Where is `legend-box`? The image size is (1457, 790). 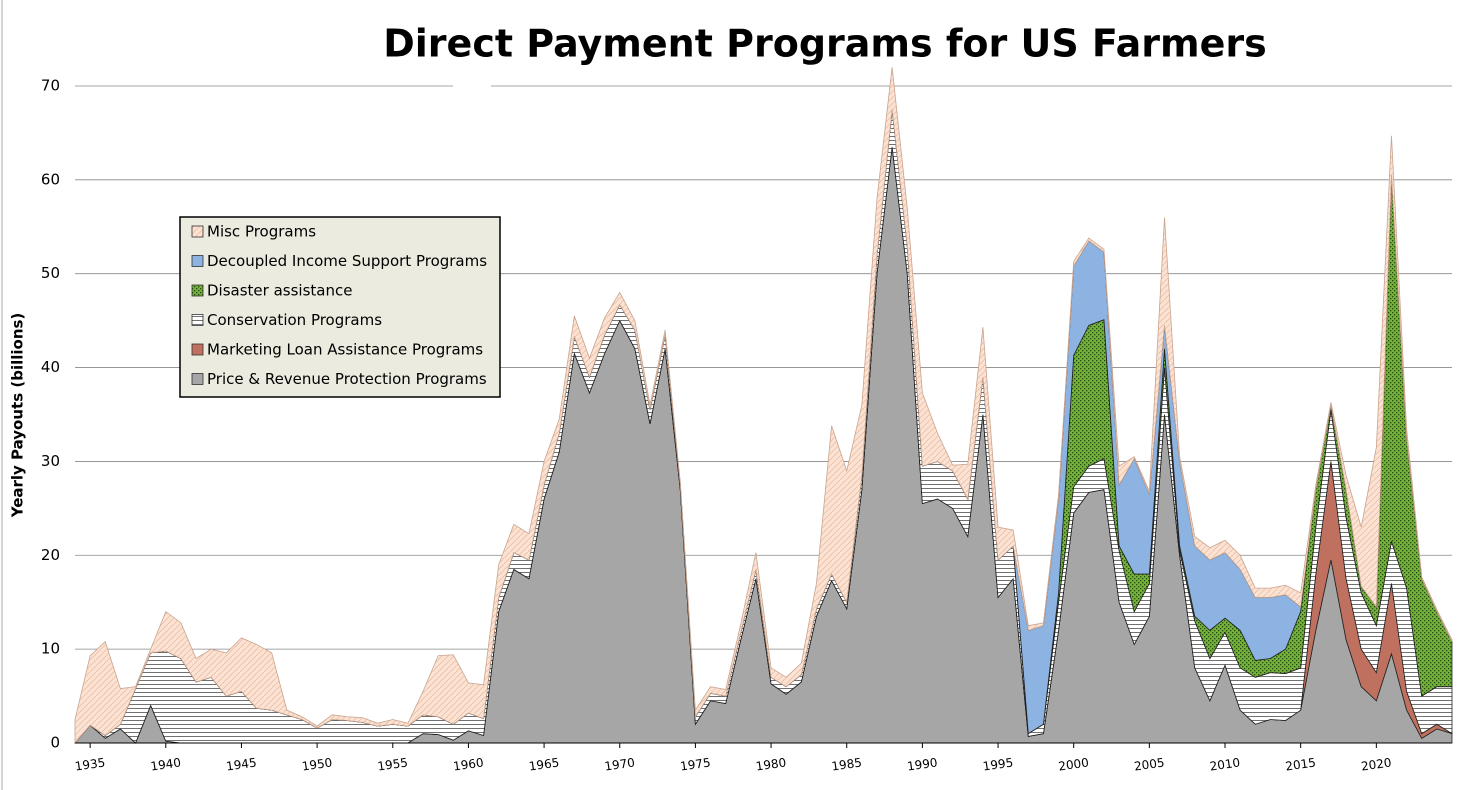
legend-box is located at coordinates (340, 307).